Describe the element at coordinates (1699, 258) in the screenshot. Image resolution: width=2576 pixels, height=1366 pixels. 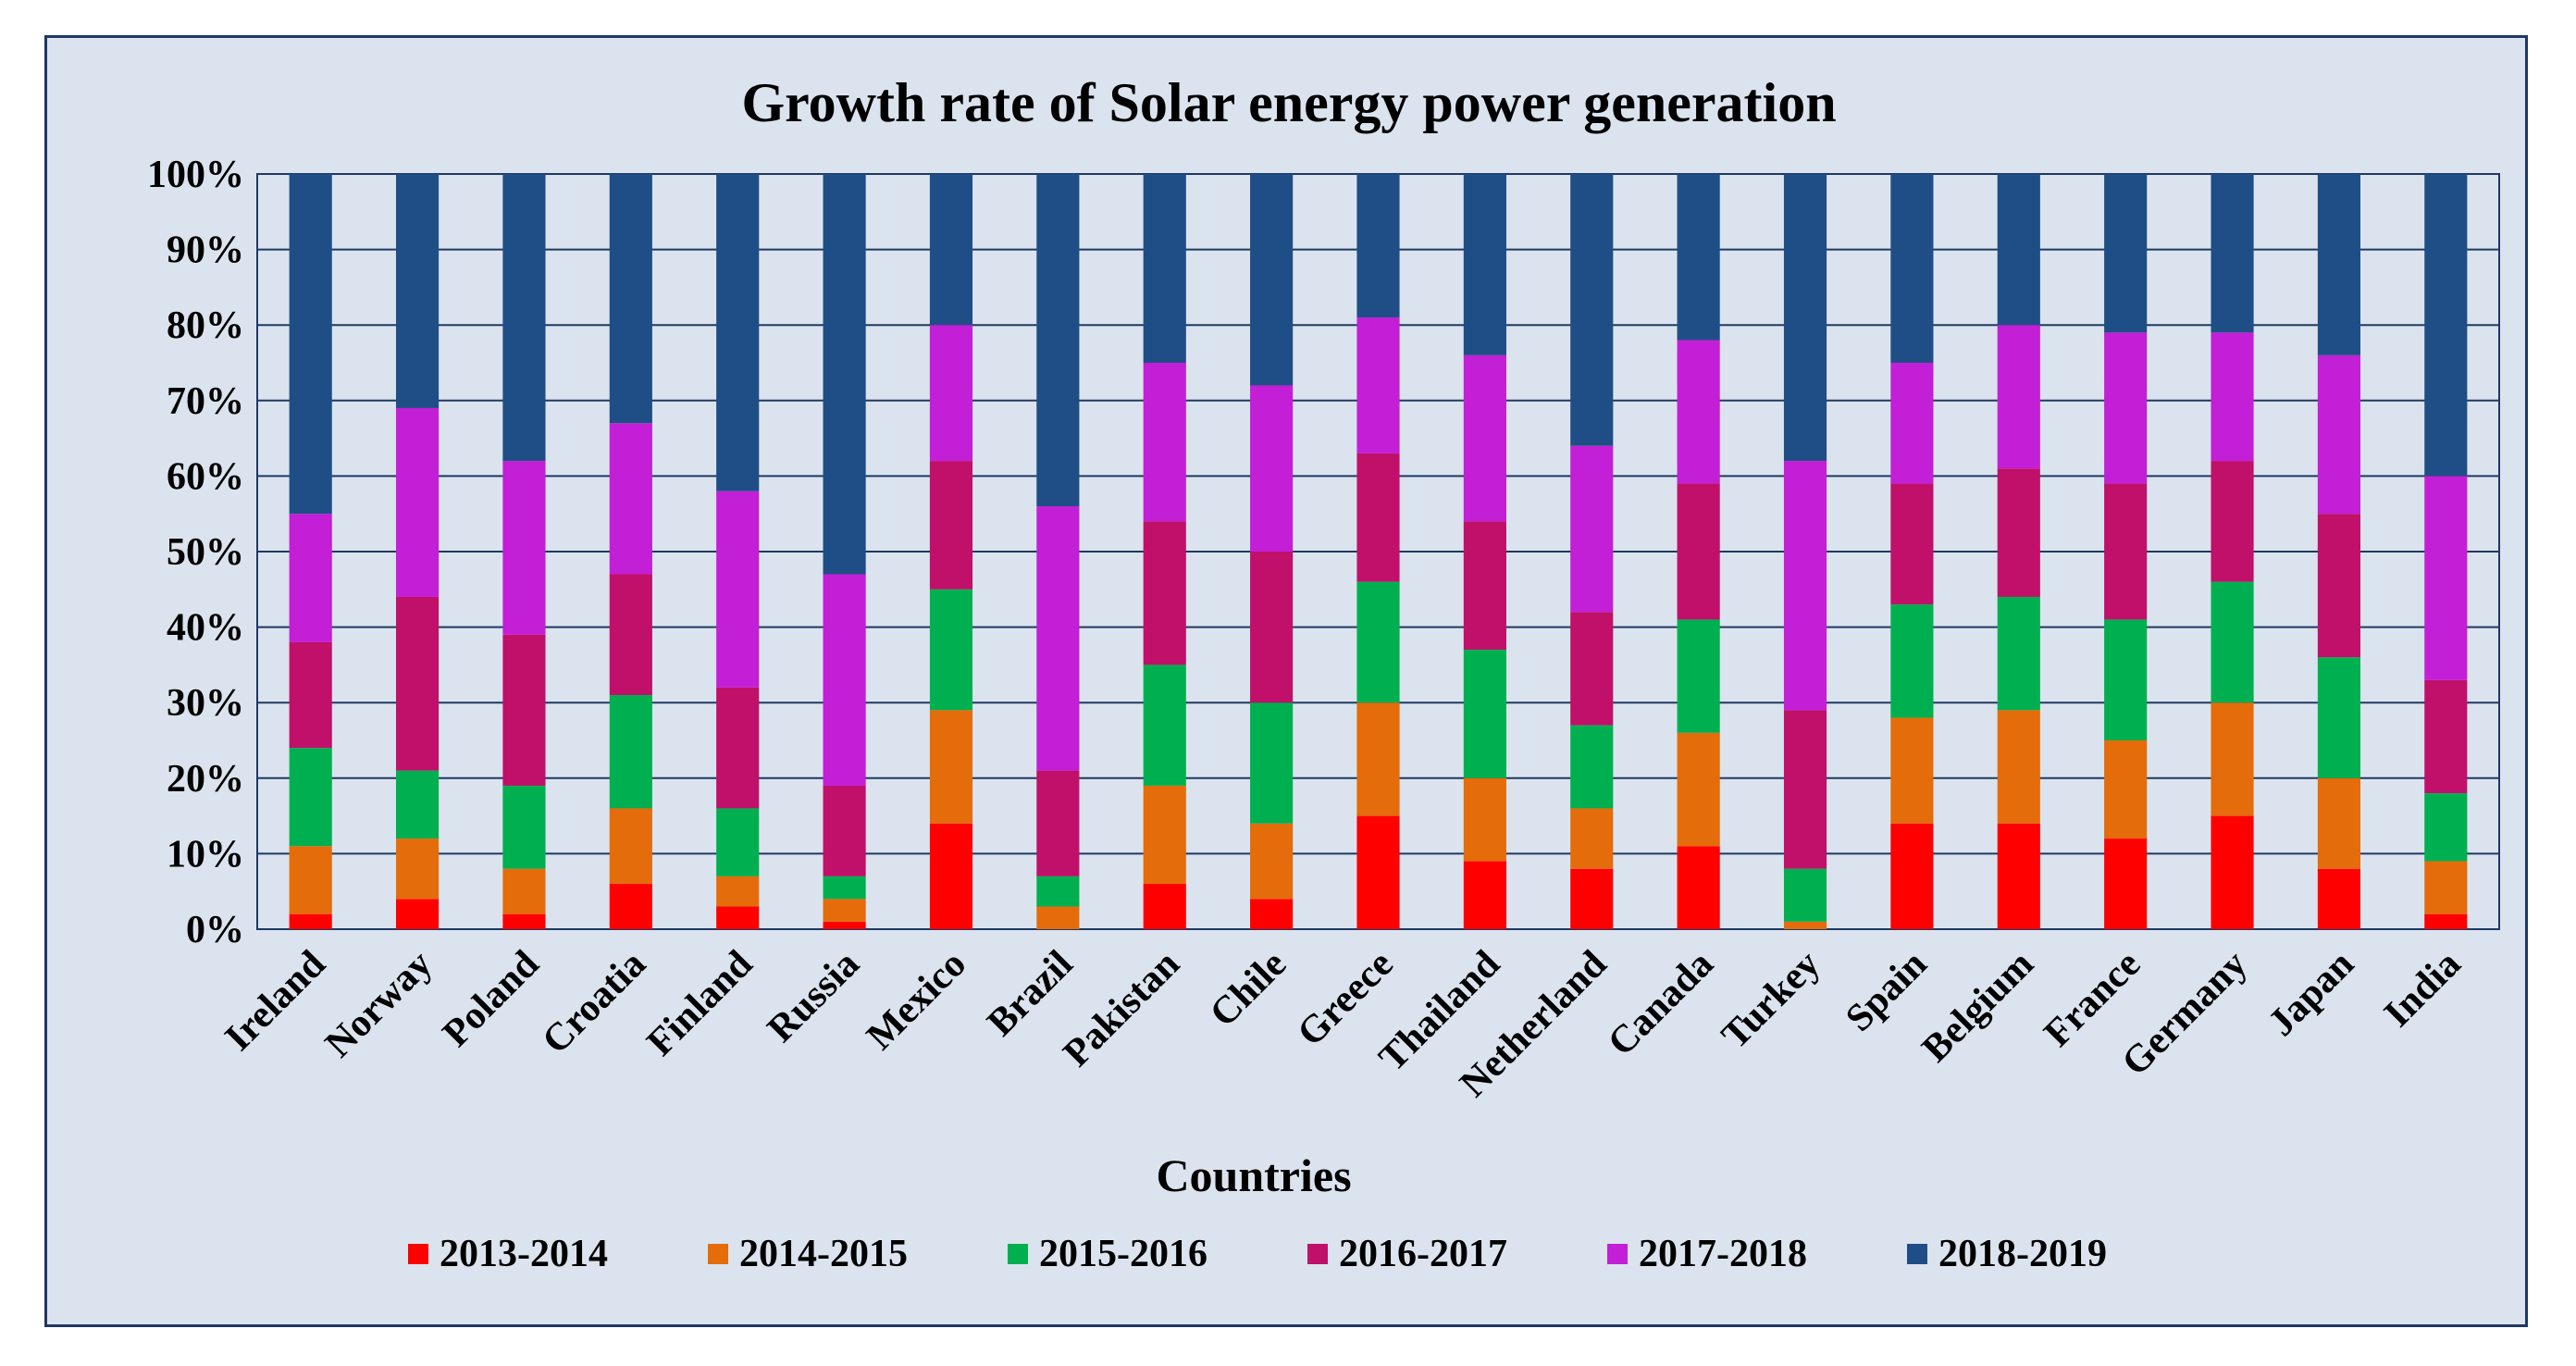
I see `bar-2018-2019-canada` at that location.